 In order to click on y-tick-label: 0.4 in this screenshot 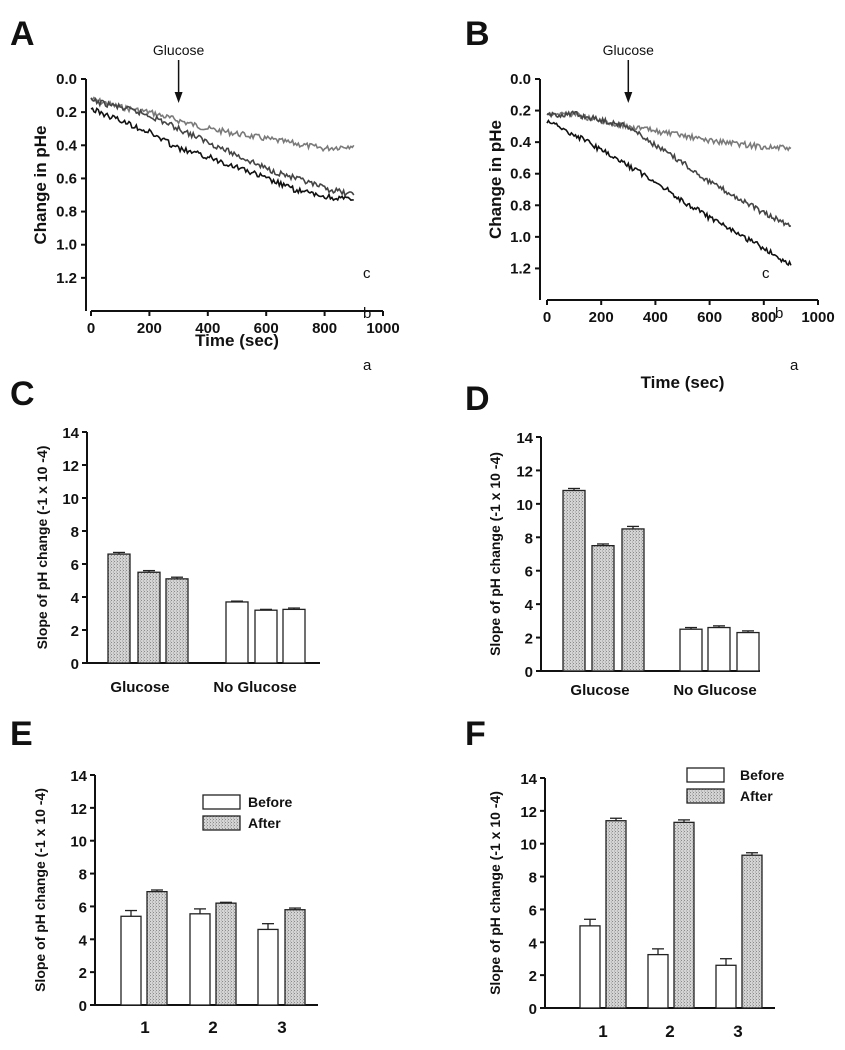, I will do `click(521, 142)`.